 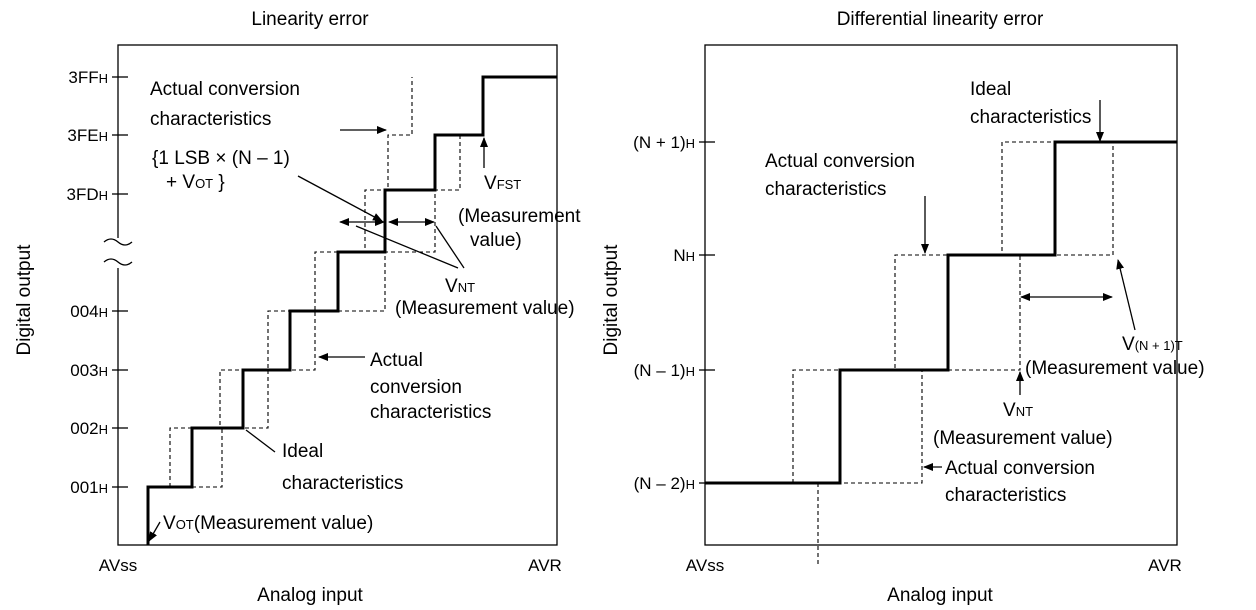 I want to click on text-part: 3FE, so click(x=82, y=135).